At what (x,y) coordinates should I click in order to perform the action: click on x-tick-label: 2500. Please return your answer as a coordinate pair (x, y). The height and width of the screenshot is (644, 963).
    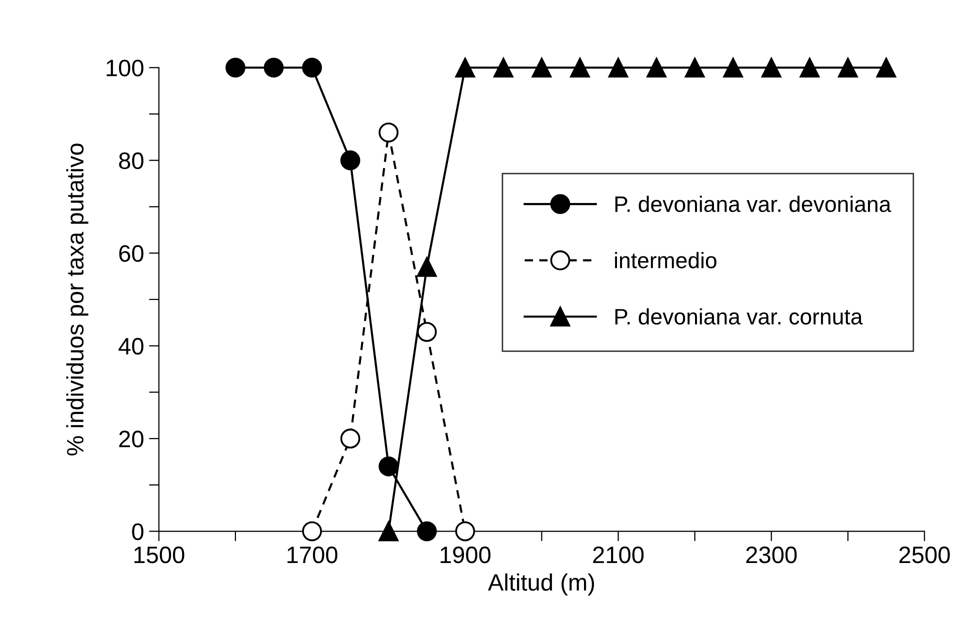
    Looking at the image, I should click on (924, 555).